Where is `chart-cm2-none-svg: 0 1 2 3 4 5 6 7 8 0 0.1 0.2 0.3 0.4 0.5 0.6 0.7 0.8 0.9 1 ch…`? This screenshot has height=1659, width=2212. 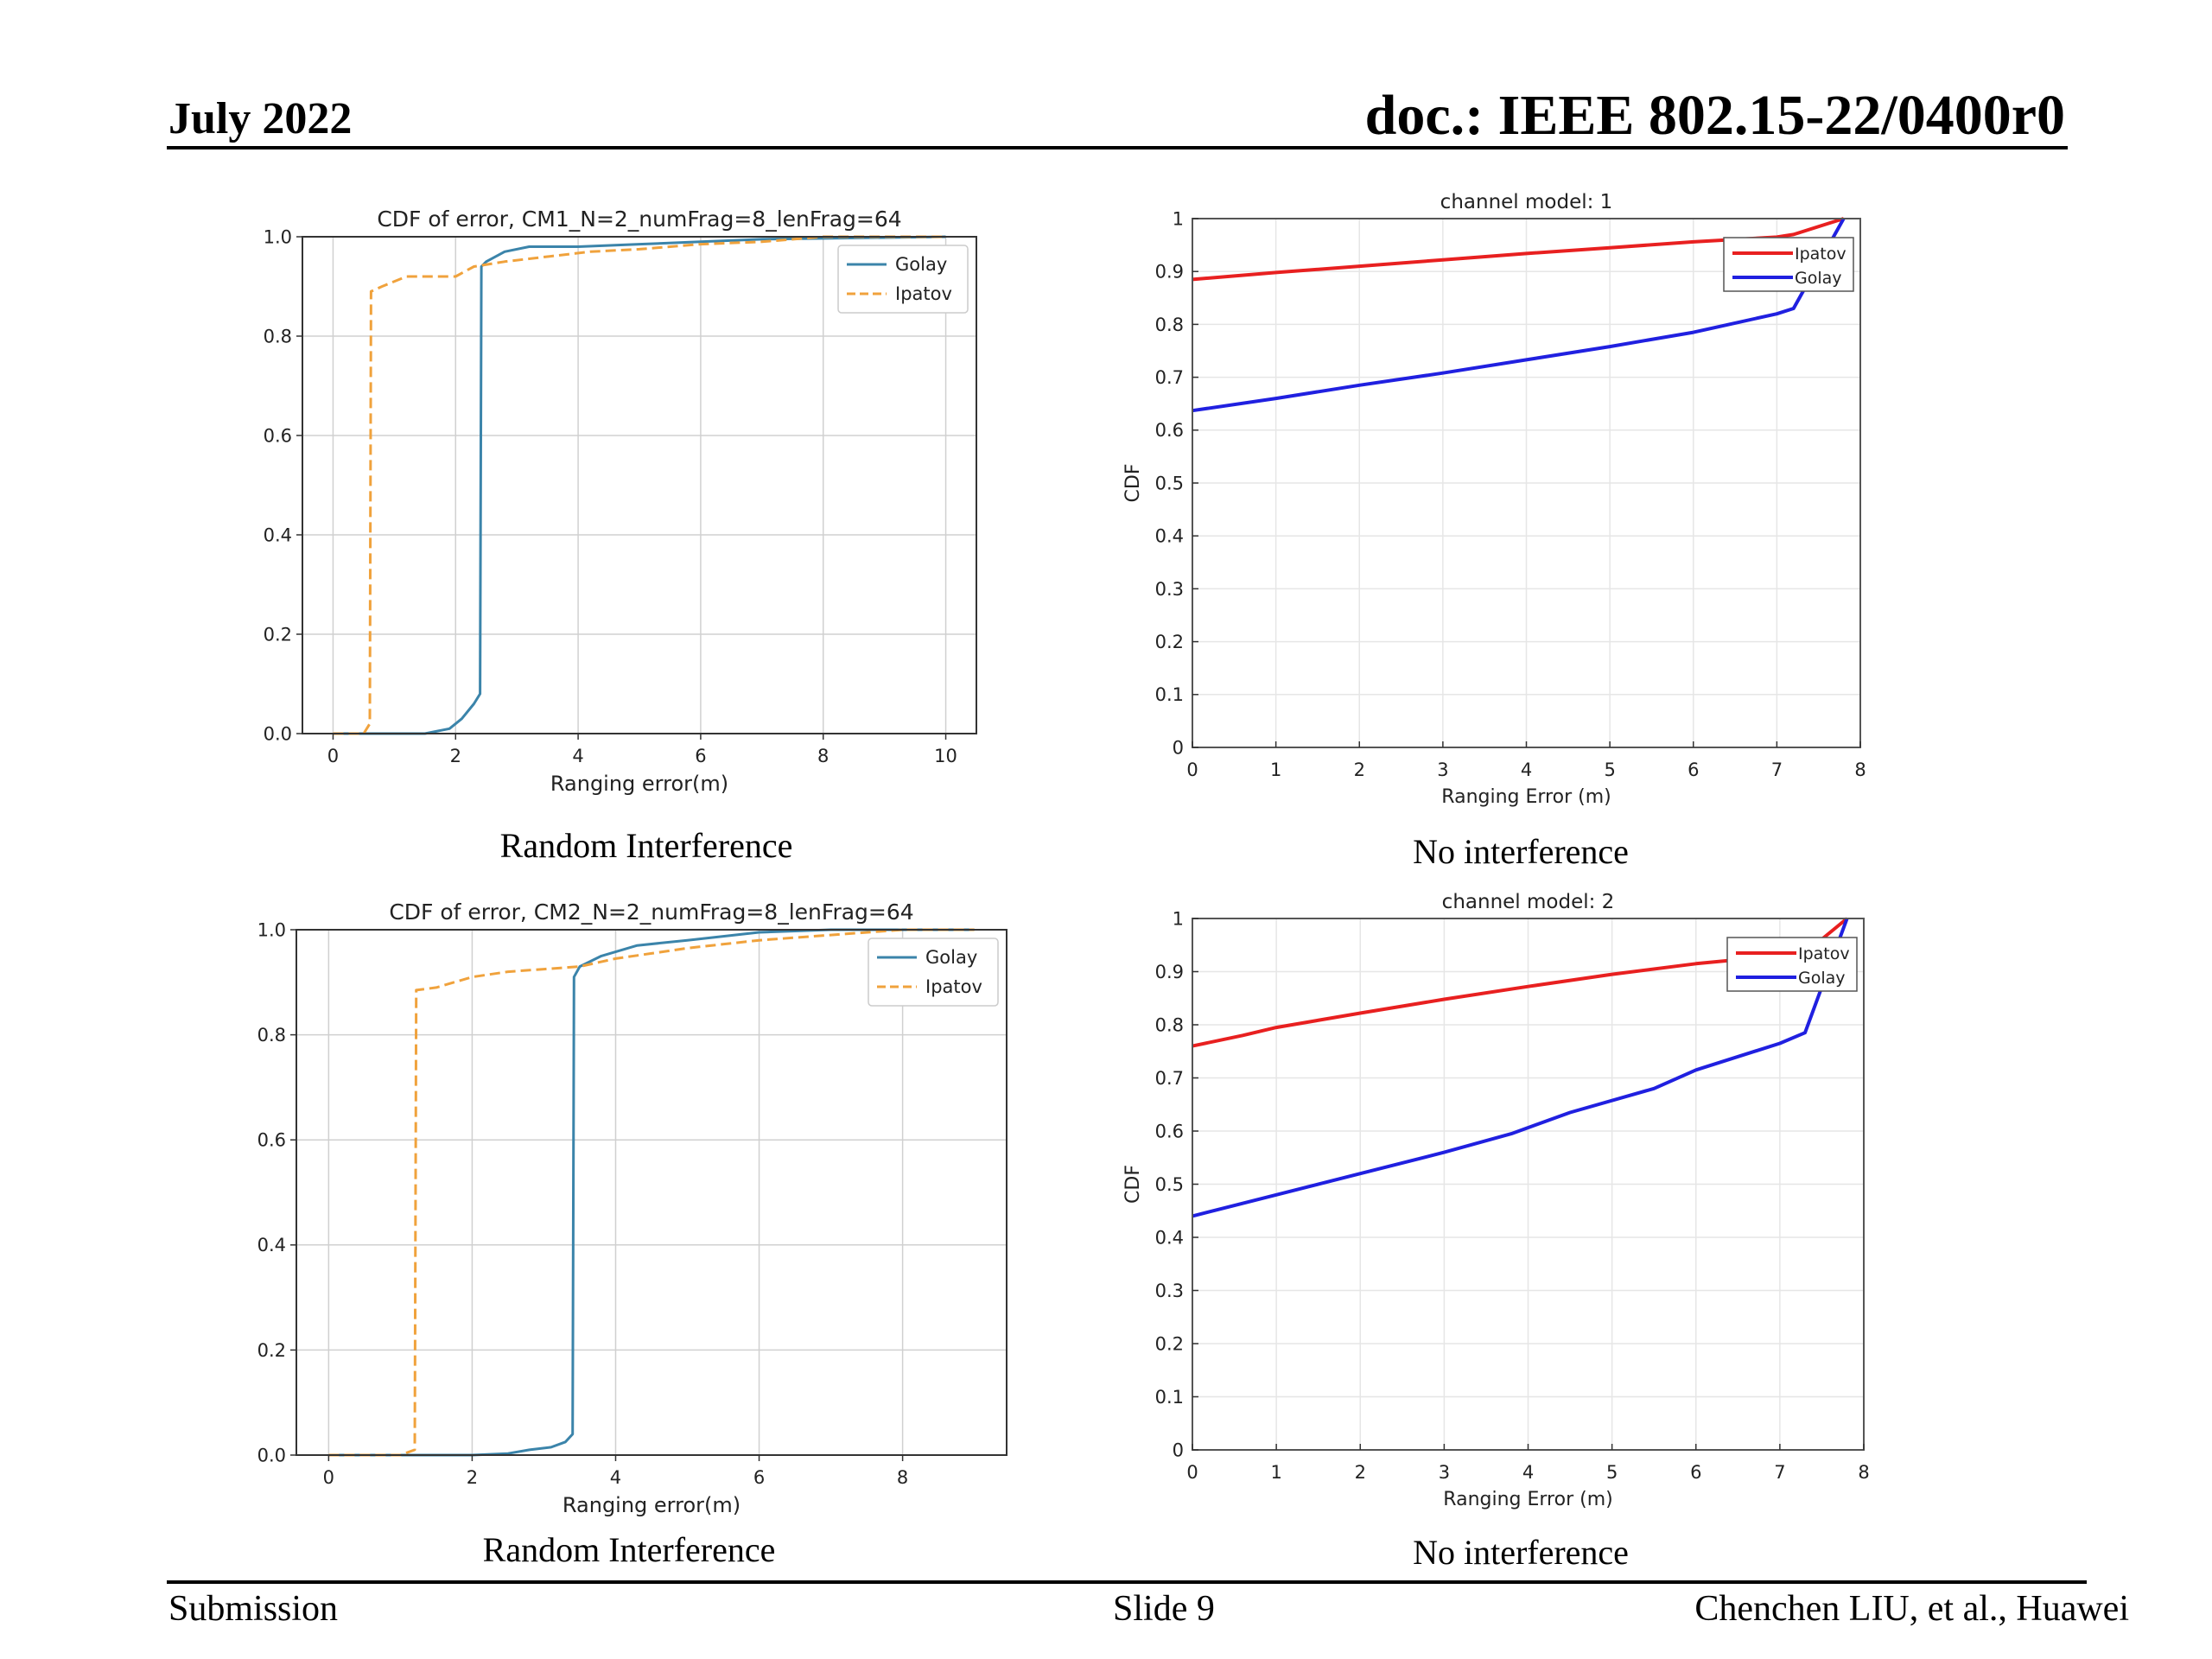
chart-cm2-none-svg: 0 1 2 3 4 5 6 7 8 0 0.1 0.2 0.3 0.4 0.5 0.6 0.7 0.8 0.9 1 ch… is located at coordinates (1496, 1200).